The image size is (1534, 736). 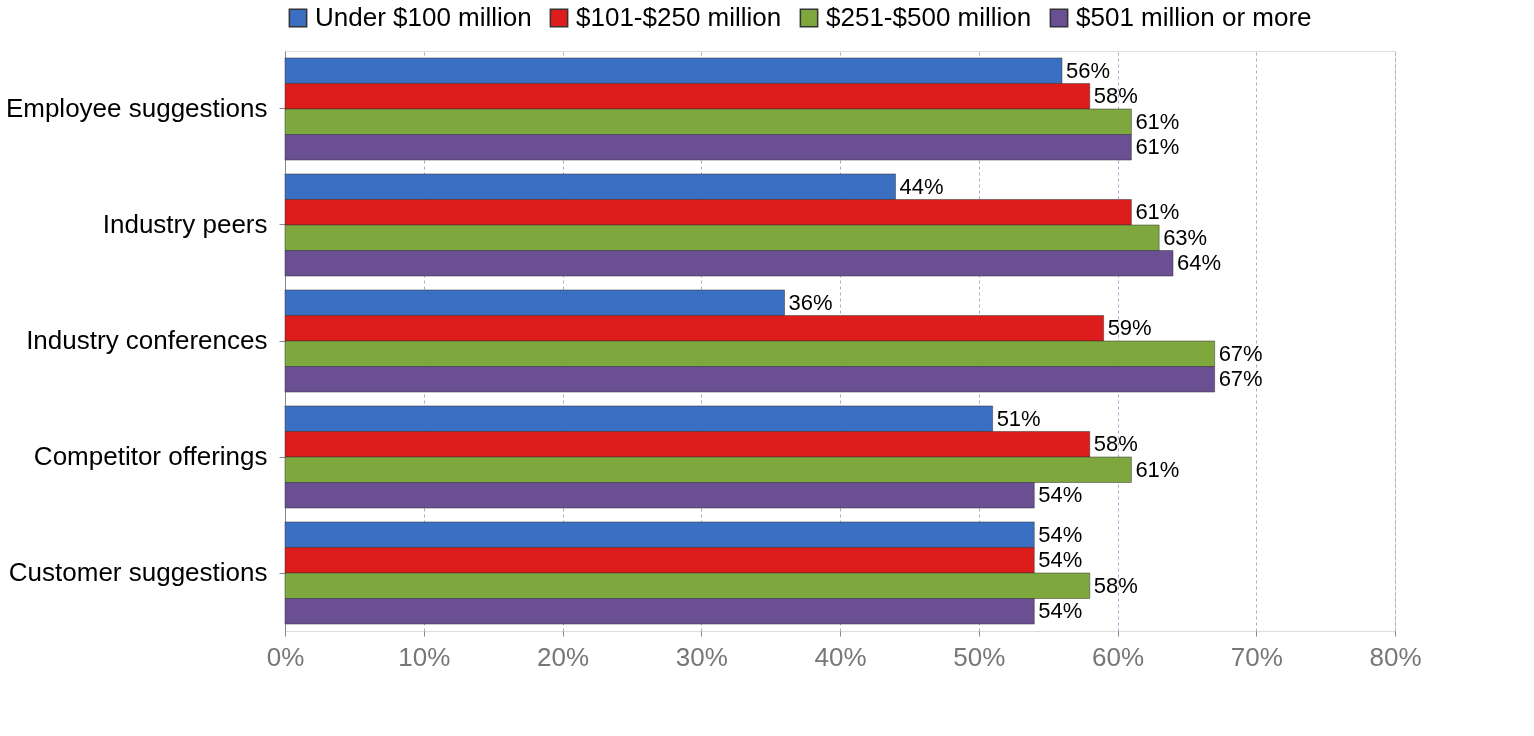 I want to click on x-tick-label: 80%, so click(x=1395, y=656).